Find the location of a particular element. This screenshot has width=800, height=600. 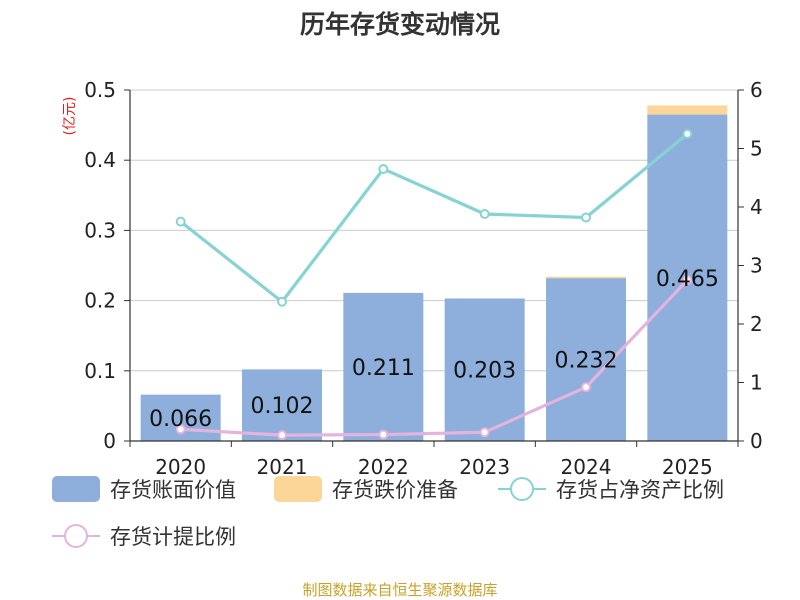

y-left-tick-label: 0.2 is located at coordinates (100, 301).